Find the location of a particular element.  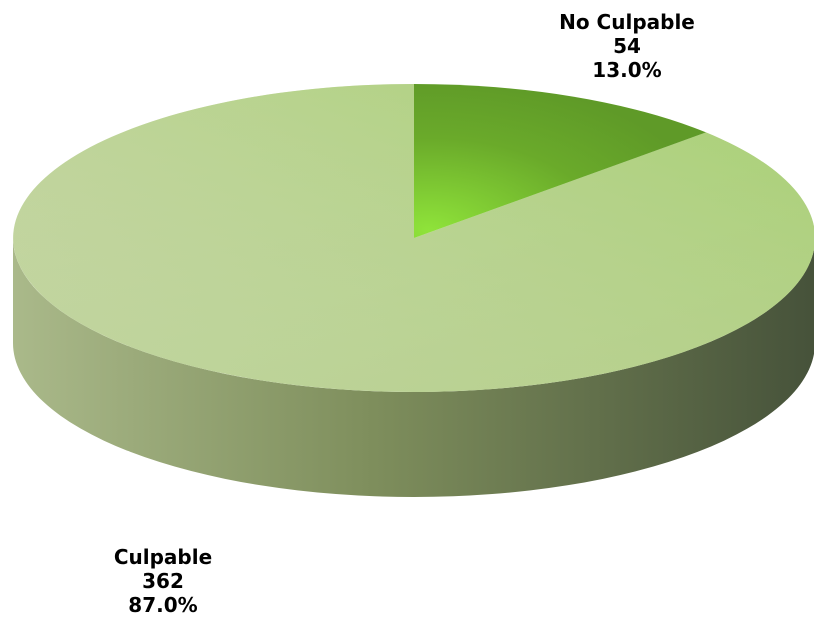

label-no-culpable-percent: 13.0% is located at coordinates (626, 70).